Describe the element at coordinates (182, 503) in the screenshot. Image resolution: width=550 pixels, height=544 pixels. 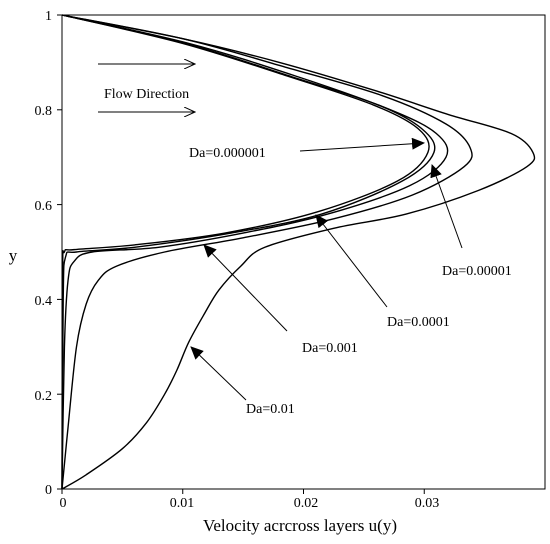
I see `x-tick-label: 0.01` at that location.